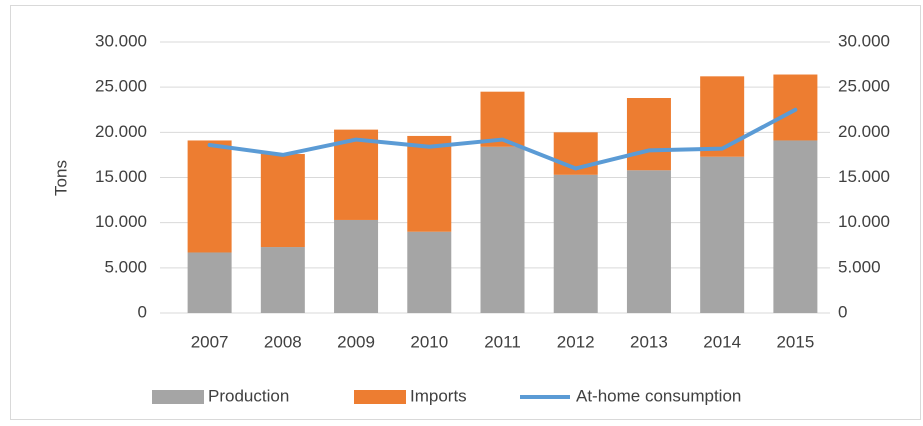 The width and height of the screenshot is (923, 426). What do you see at coordinates (864, 176) in the screenshot?
I see `y2-tick-label: 15.000` at bounding box center [864, 176].